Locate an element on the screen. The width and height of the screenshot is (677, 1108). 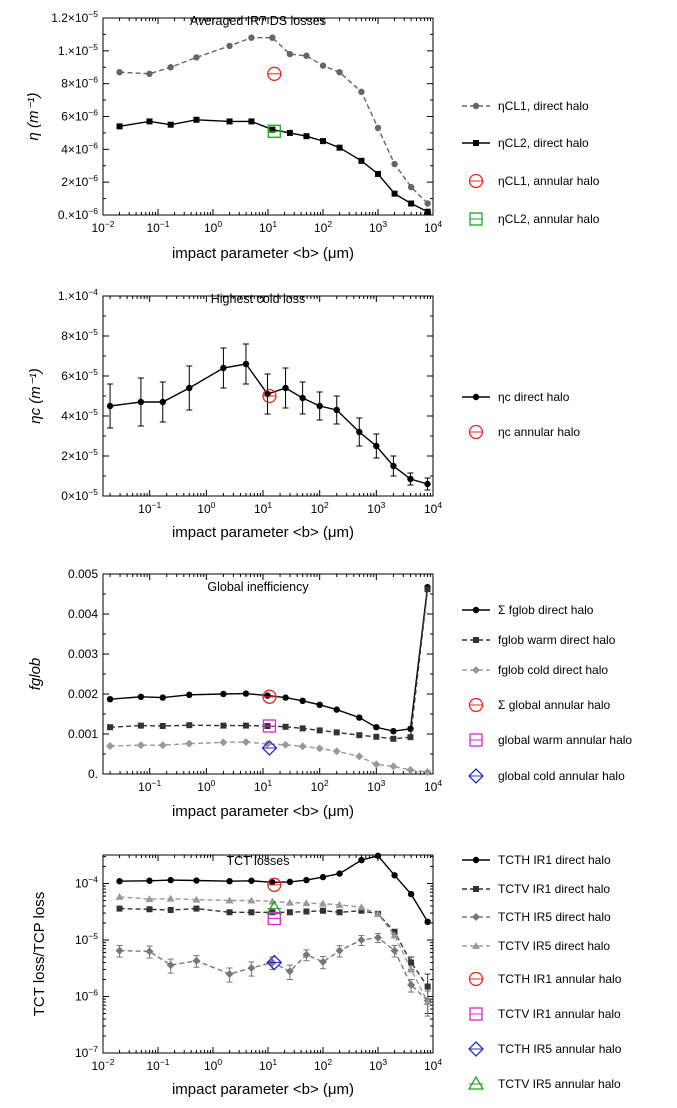
legend-label: ηCL1, annular halo is located at coordinates (549, 181).